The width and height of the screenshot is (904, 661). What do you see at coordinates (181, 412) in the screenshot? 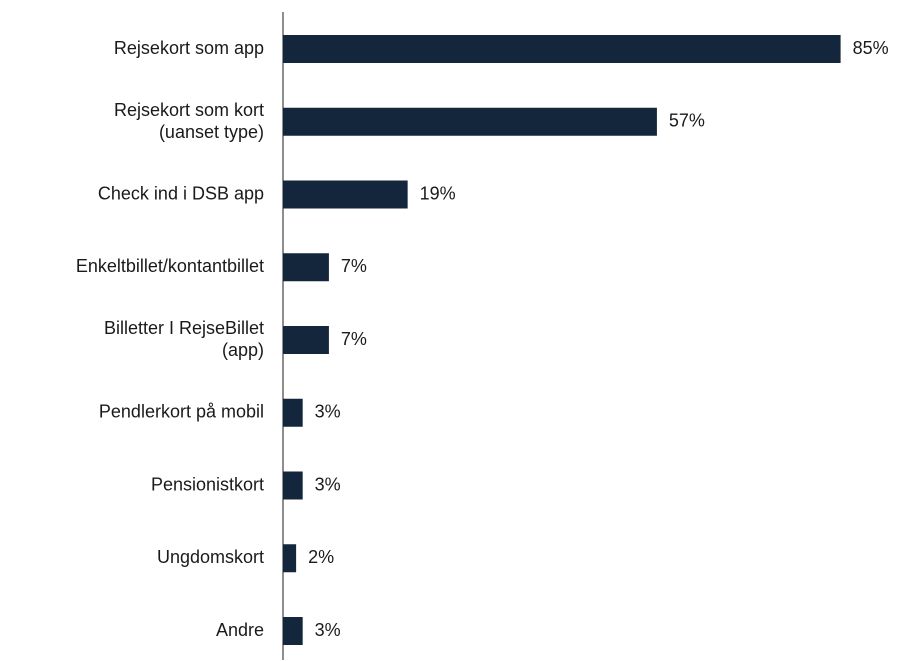
I see `category-label: Pendlerkort på mobil` at bounding box center [181, 412].